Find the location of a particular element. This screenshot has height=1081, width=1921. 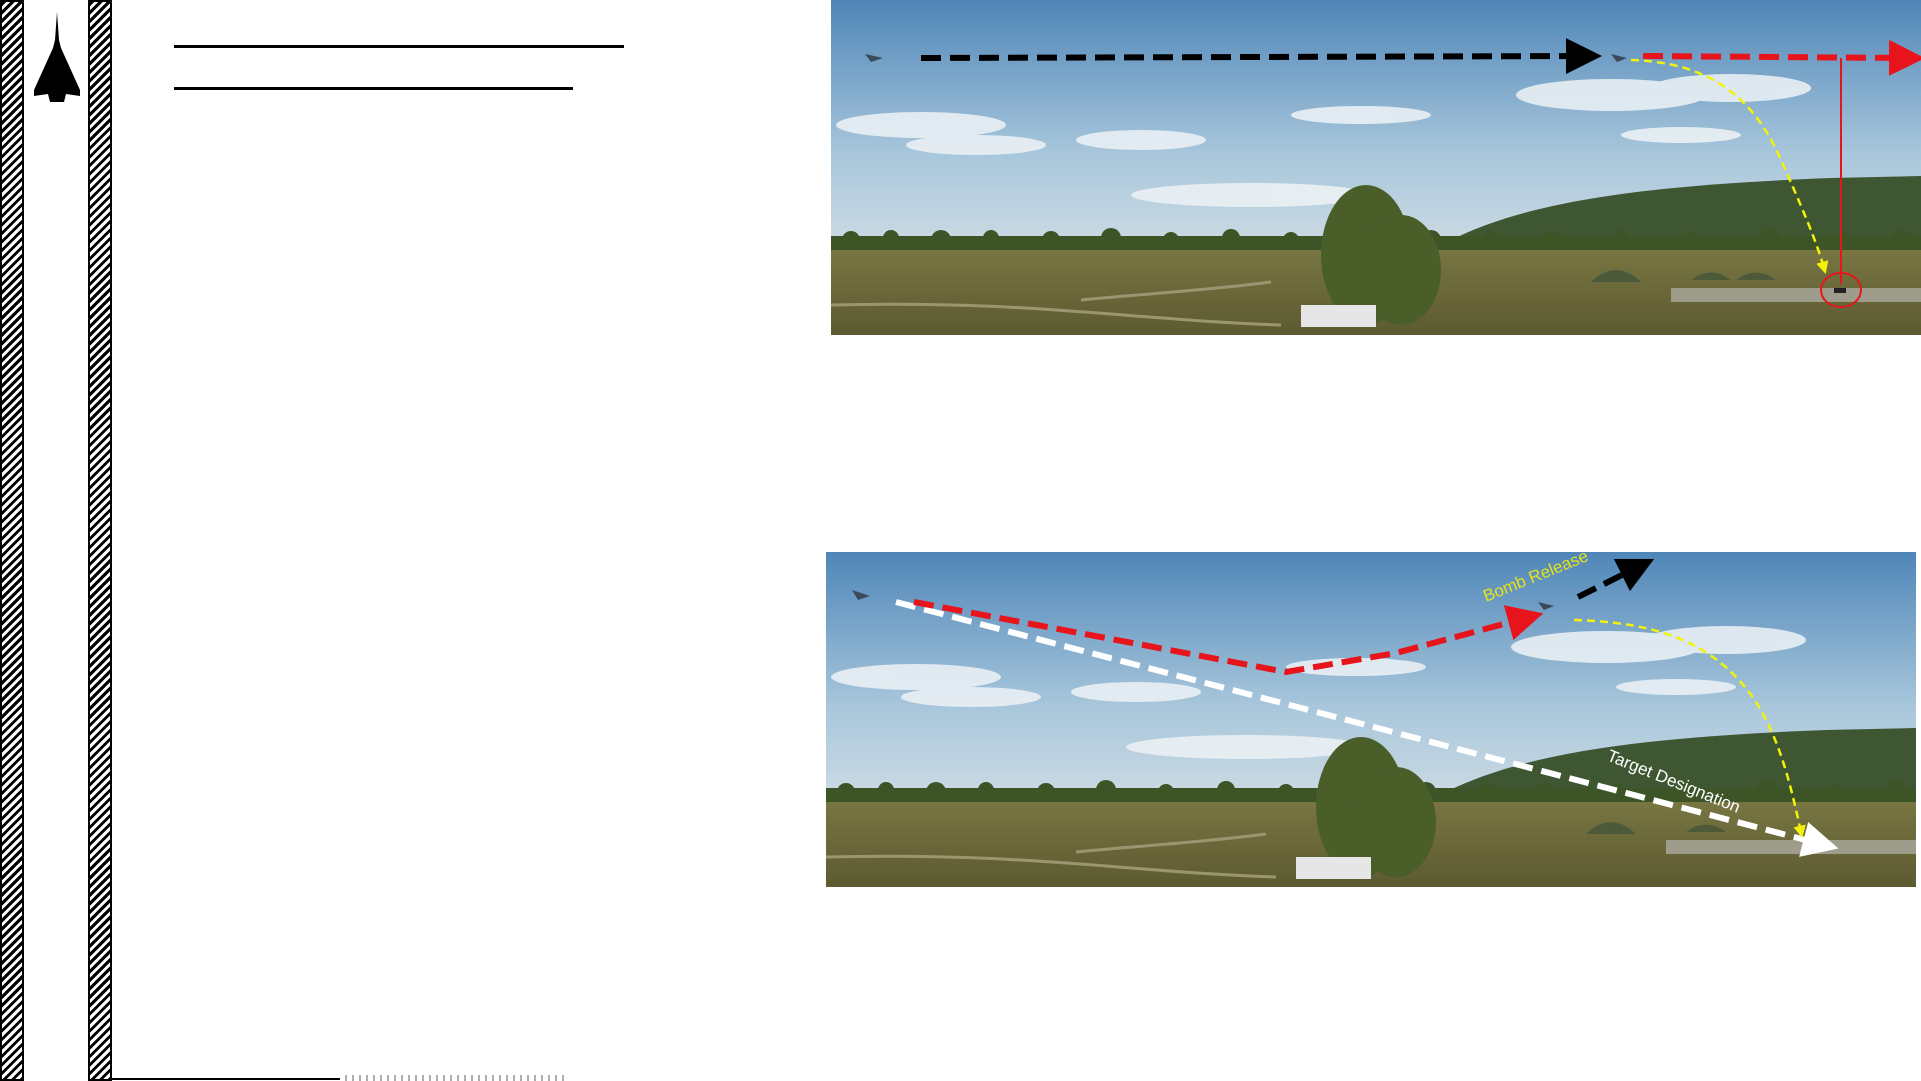

left-hatched-rail is located at coordinates (12, 540).